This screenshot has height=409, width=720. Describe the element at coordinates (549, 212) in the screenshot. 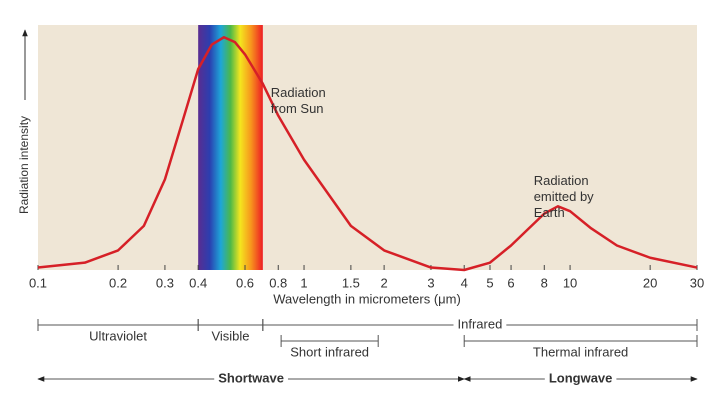

I see `annotation: Earth` at that location.